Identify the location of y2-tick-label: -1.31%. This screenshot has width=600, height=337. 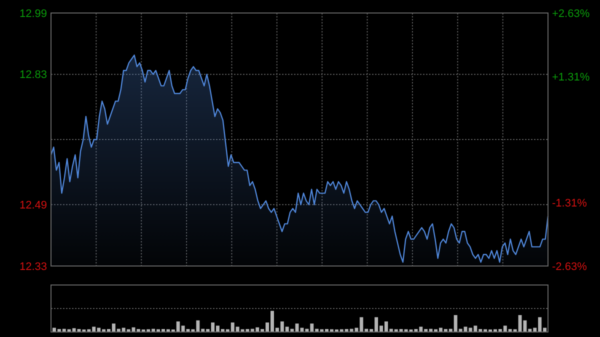
(570, 203).